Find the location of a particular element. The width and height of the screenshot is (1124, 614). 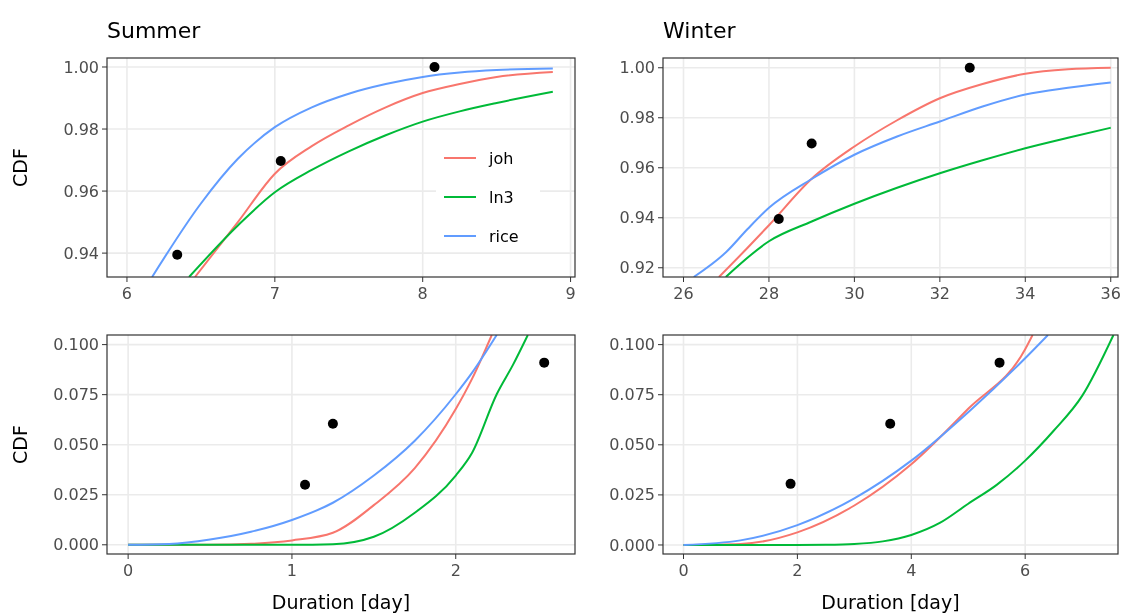

x-tick-label: 36 is located at coordinates (1110, 293).